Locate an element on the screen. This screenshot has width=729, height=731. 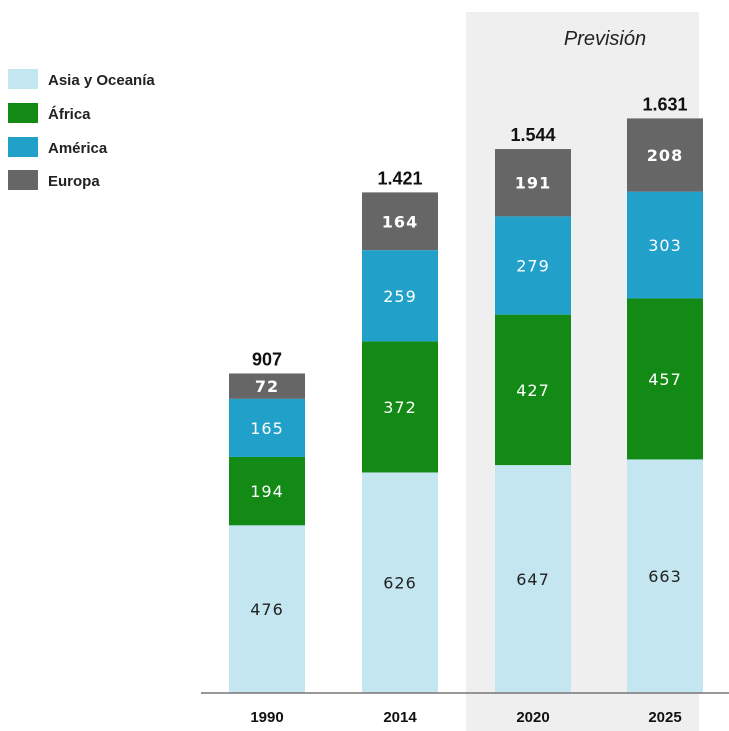
bar-segment-asia-oceania-2025 is located at coordinates (665, 576).